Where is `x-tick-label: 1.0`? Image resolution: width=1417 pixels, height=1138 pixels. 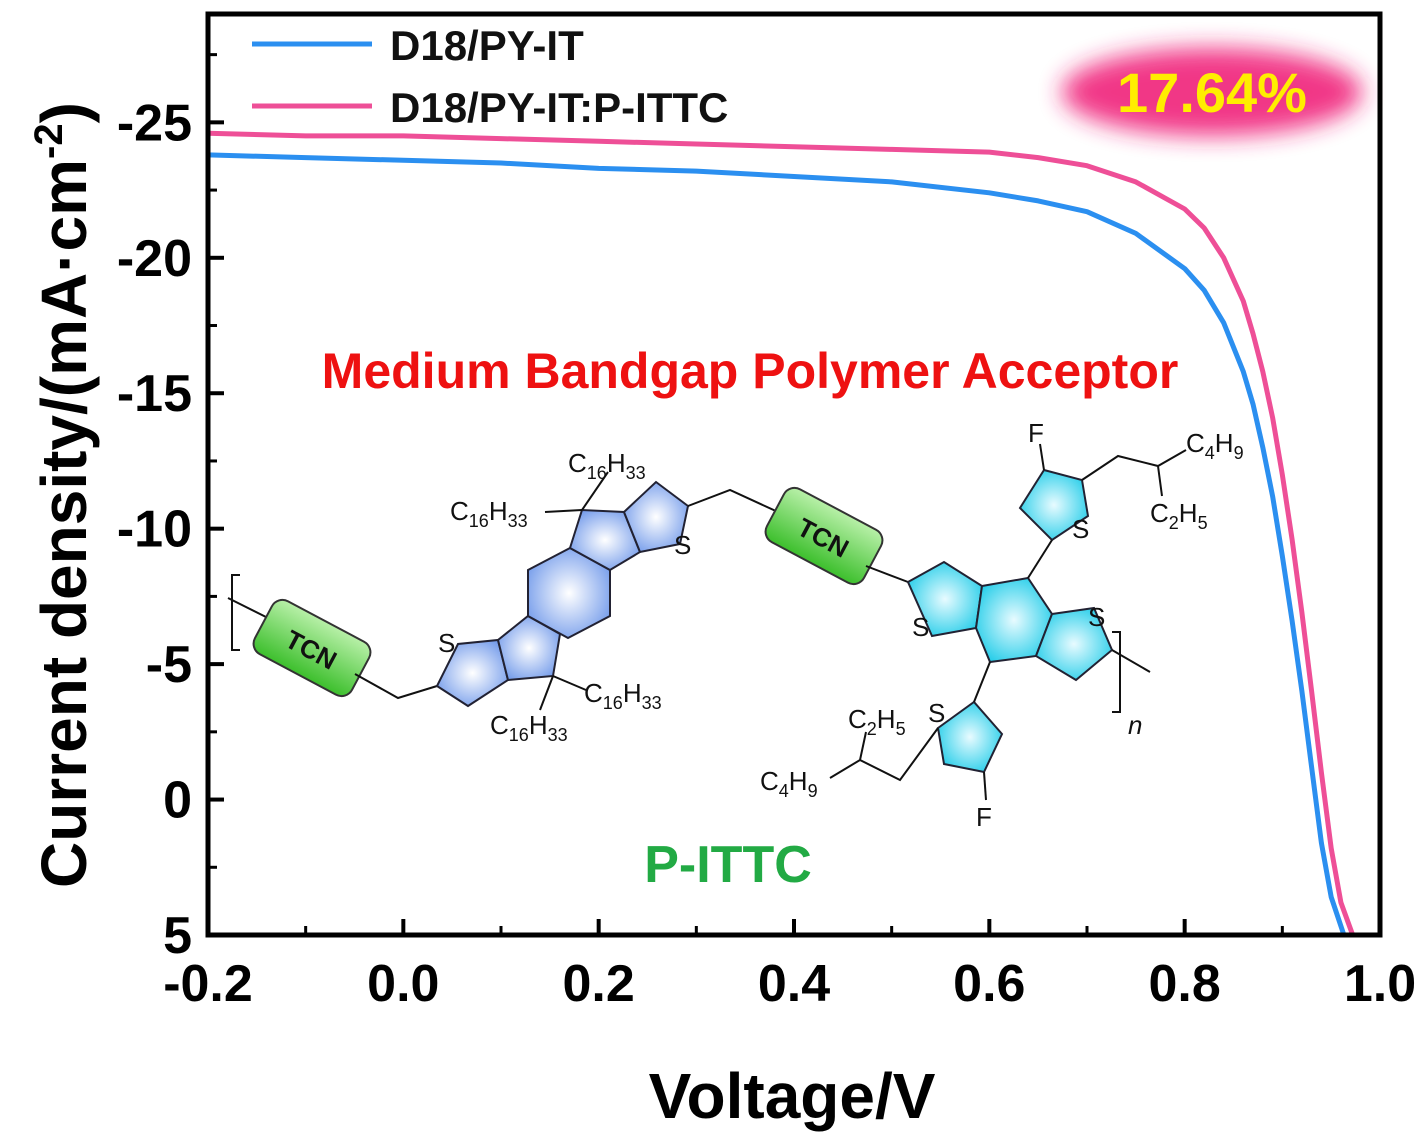
x-tick-label: 1.0 is located at coordinates (1380, 984).